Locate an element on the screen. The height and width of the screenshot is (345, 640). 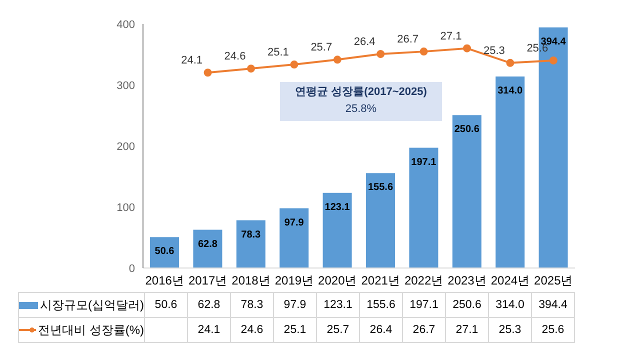
x-tick-label: 2019년 is located at coordinates (294, 281).